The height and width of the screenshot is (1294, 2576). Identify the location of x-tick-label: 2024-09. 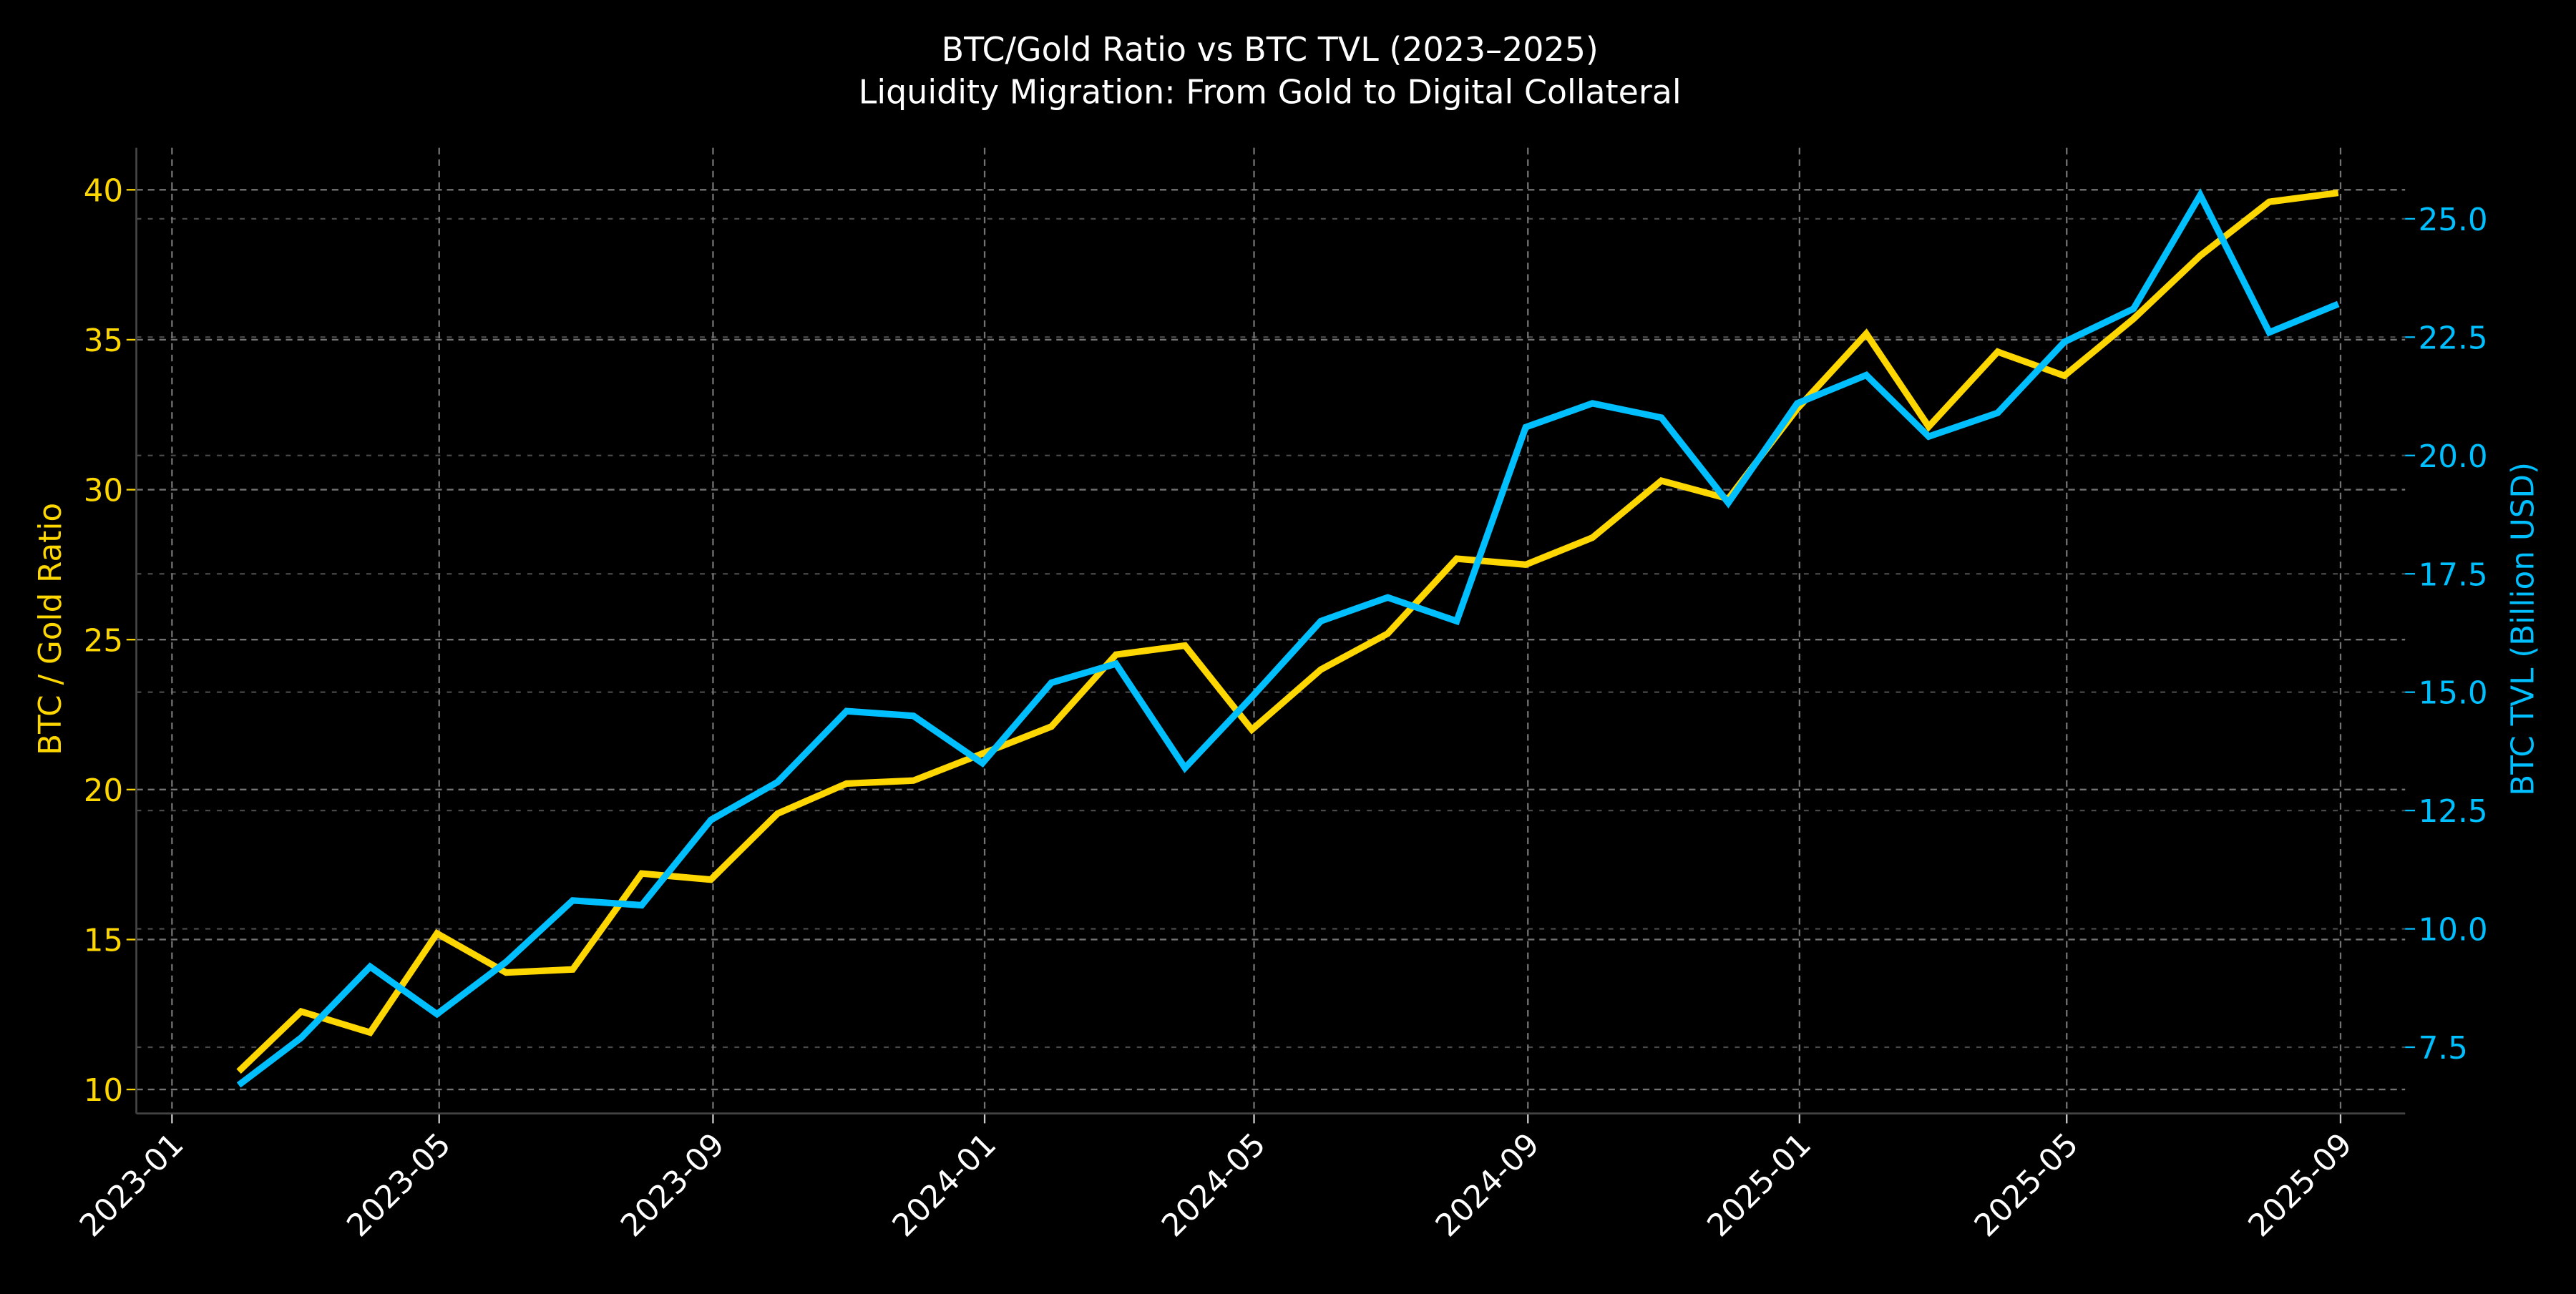
(1487, 1185).